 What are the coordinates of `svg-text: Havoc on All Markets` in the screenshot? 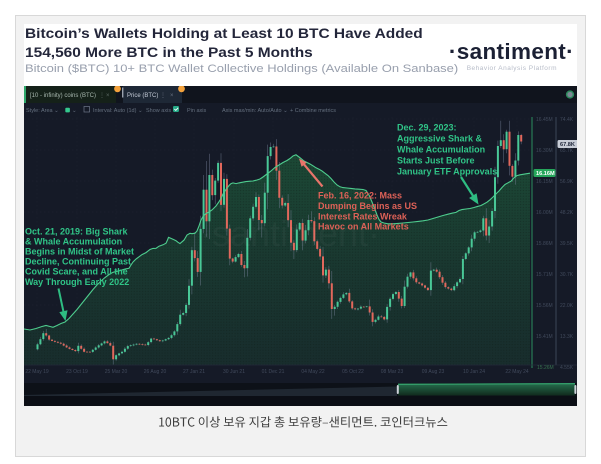 It's located at (363, 227).